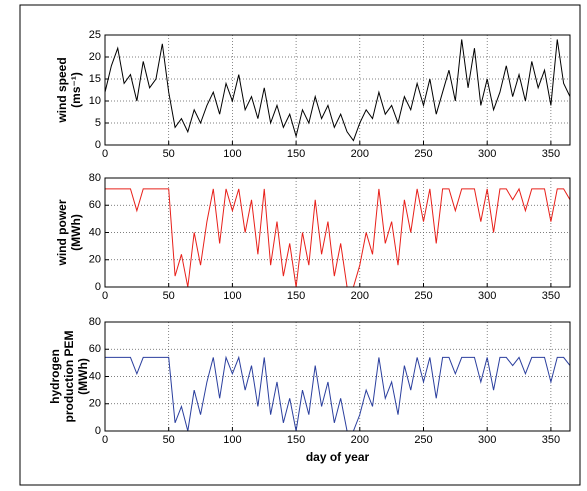  What do you see at coordinates (55, 376) in the screenshot?
I see `y-axis-label: hydrogen` at bounding box center [55, 376].